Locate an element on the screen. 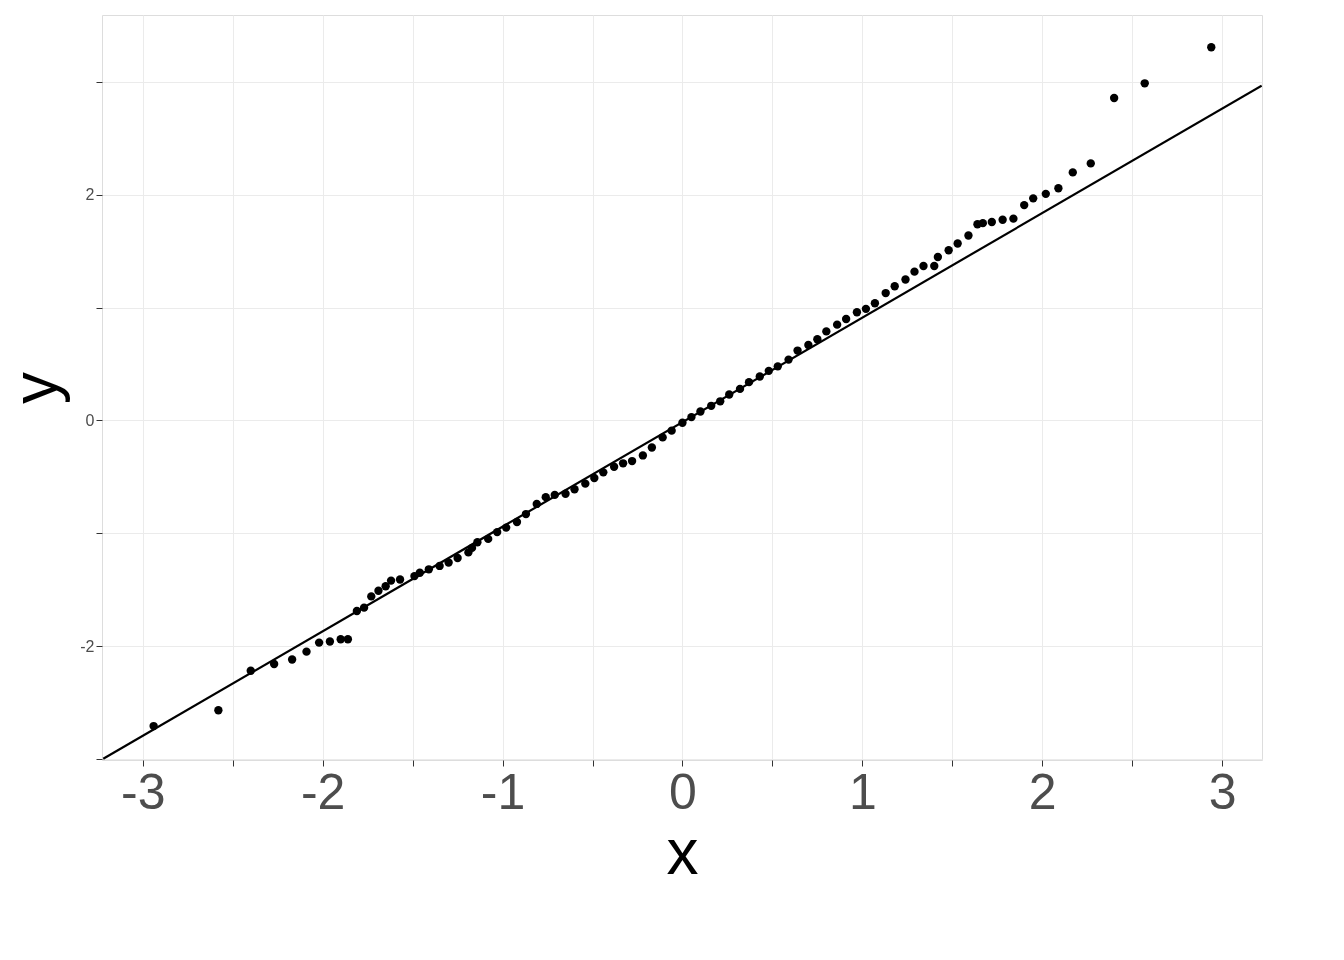  x-tick-label: 3 is located at coordinates (1222, 791).